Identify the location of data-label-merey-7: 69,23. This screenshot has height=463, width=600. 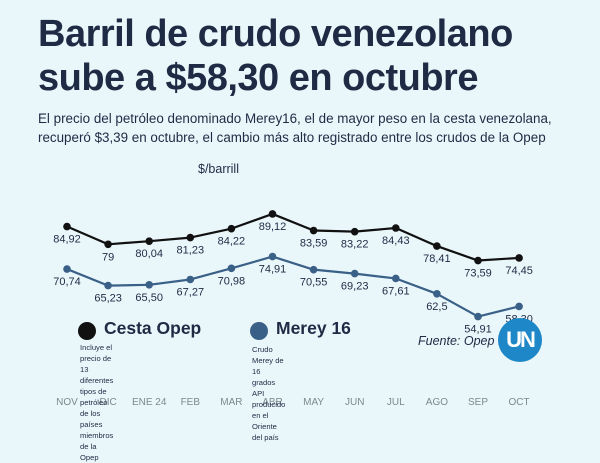
(355, 287).